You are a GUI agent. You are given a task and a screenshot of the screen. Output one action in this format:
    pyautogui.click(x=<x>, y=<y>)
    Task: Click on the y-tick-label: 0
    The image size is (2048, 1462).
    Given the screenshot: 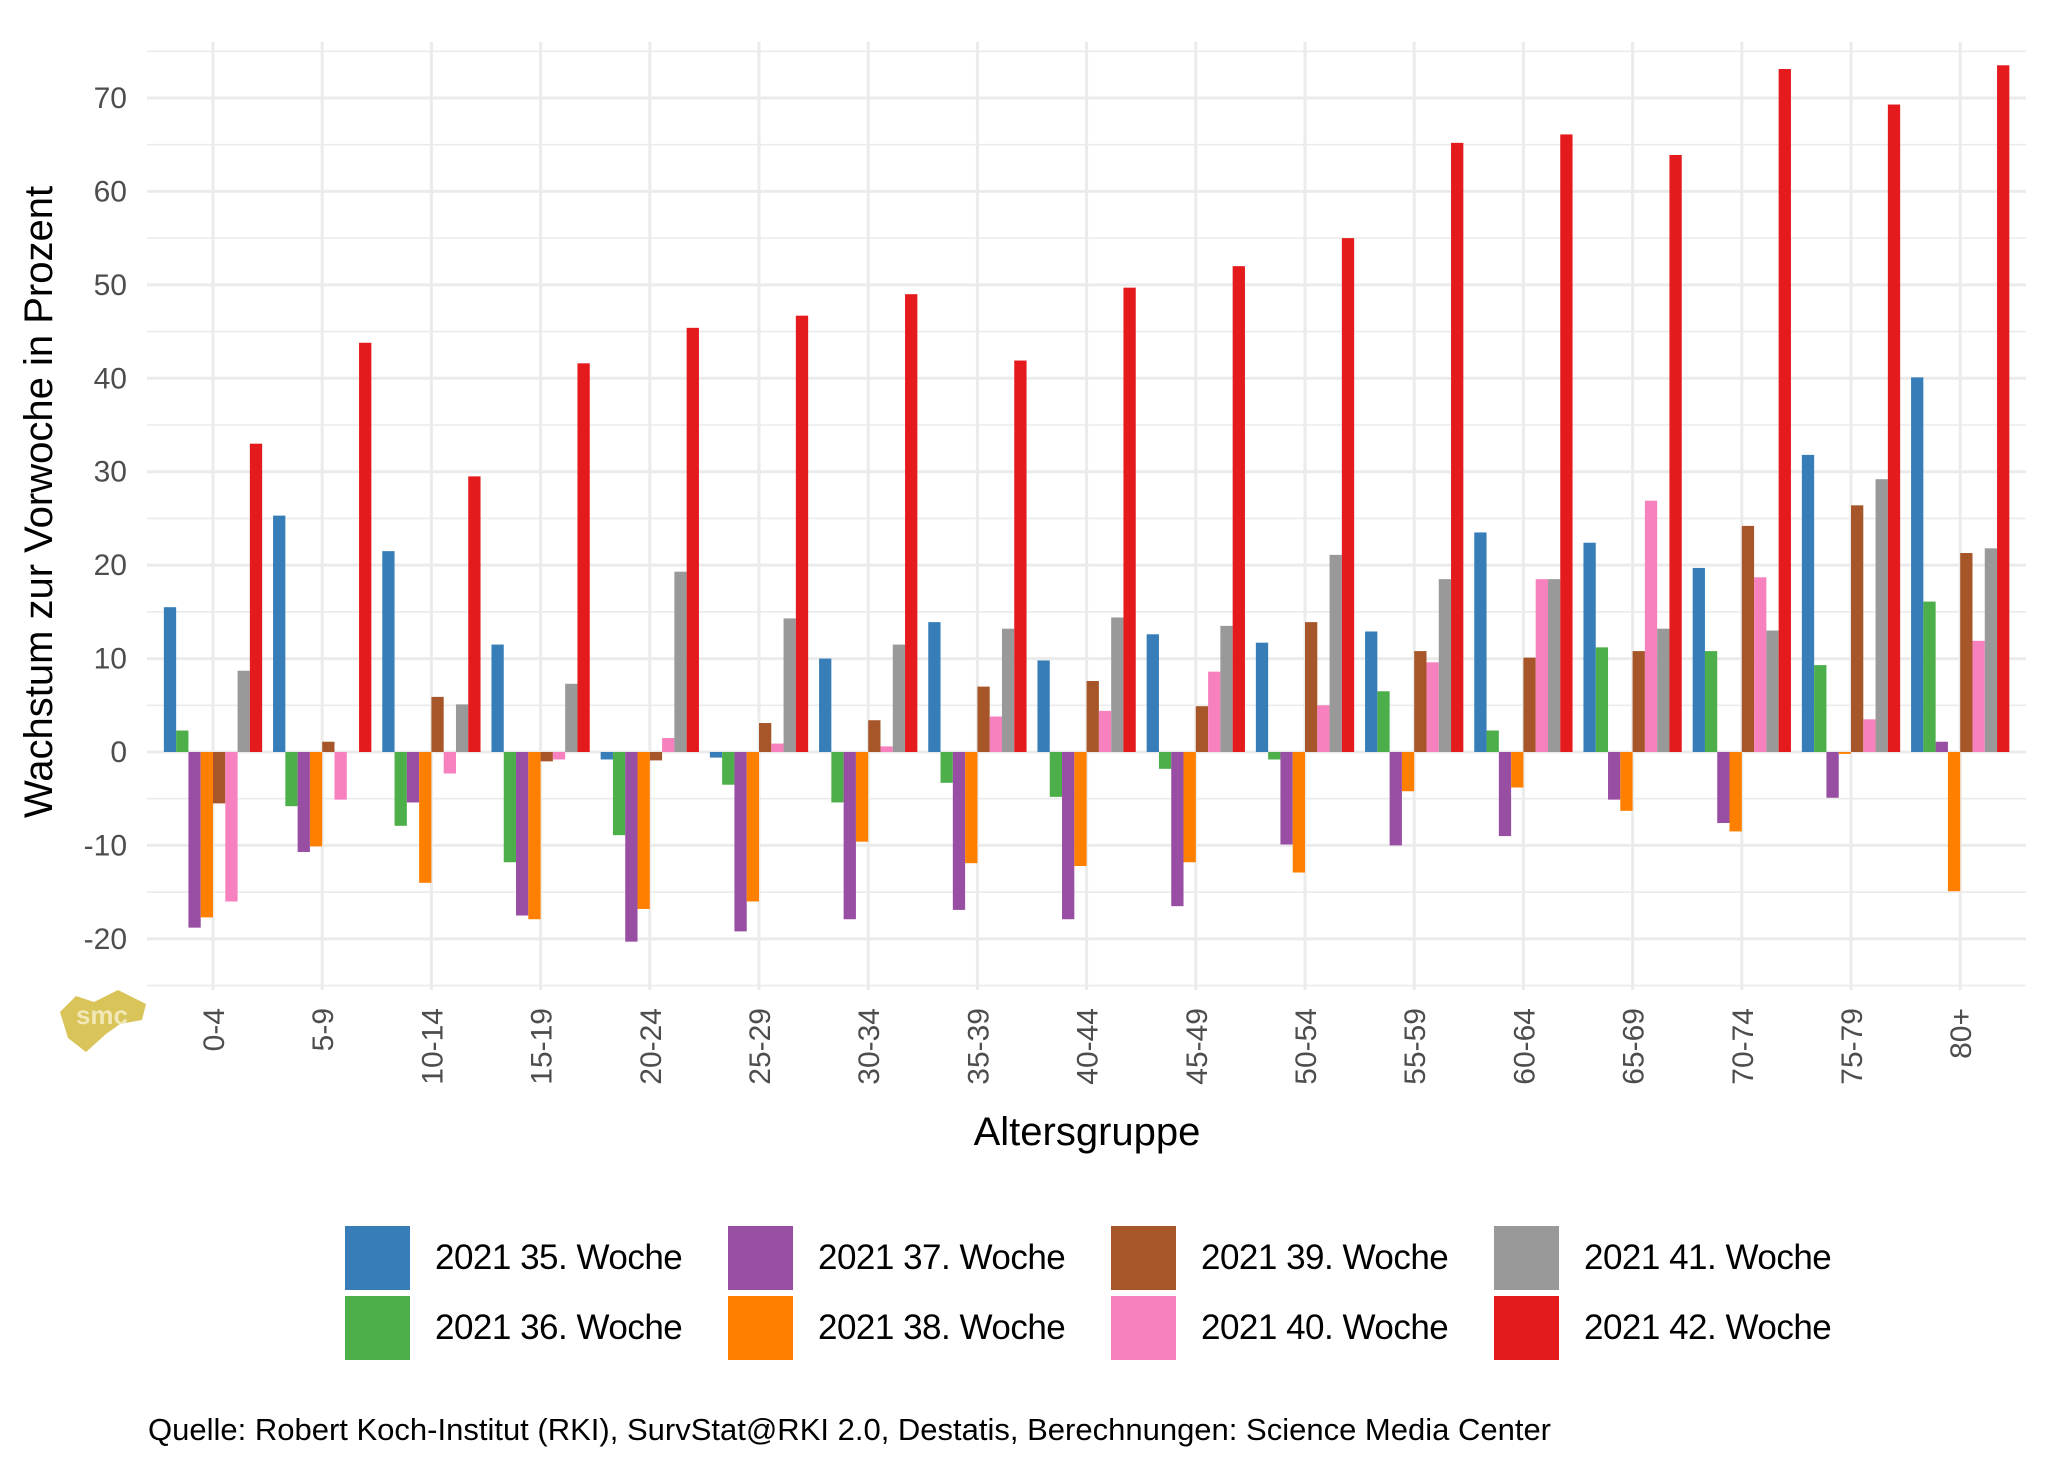 What is the action you would take?
    pyautogui.click(x=118, y=752)
    